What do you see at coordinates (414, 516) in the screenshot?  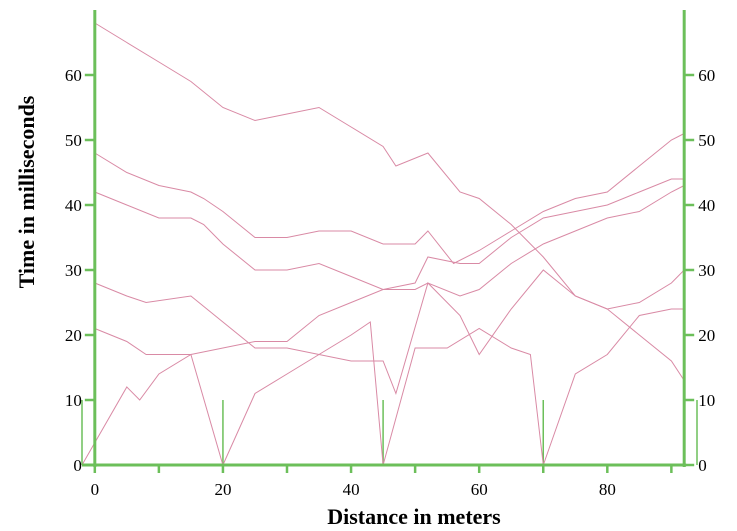 I see `x-axis-title: Distance in meters` at bounding box center [414, 516].